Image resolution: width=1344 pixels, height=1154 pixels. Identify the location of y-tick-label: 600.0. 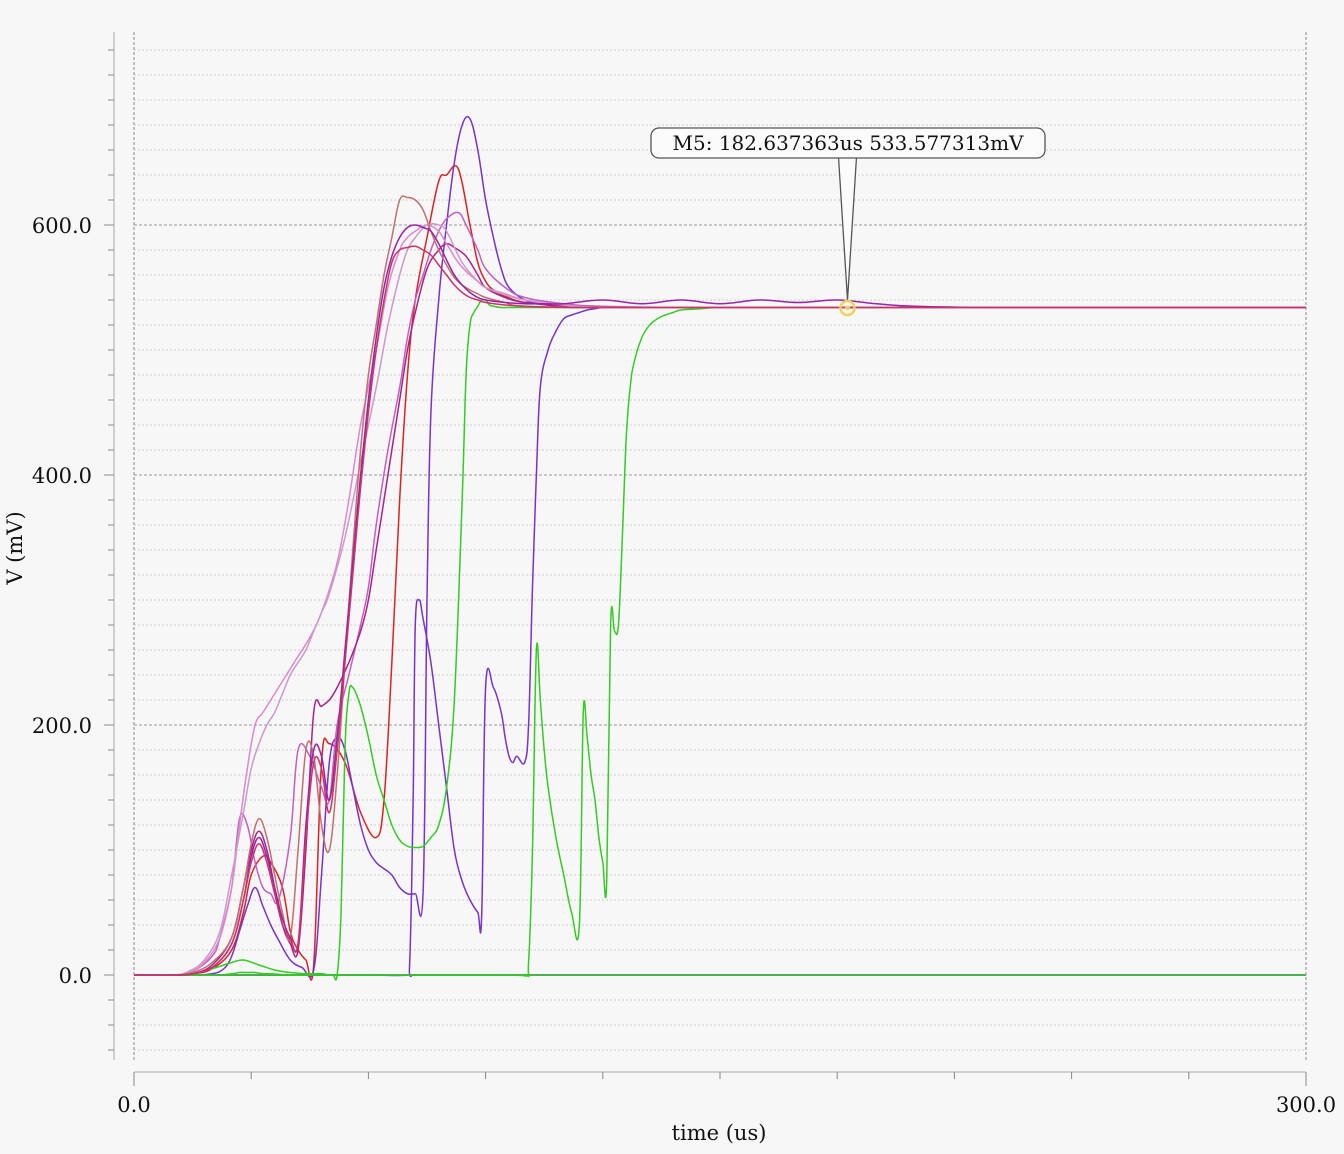
(62, 226).